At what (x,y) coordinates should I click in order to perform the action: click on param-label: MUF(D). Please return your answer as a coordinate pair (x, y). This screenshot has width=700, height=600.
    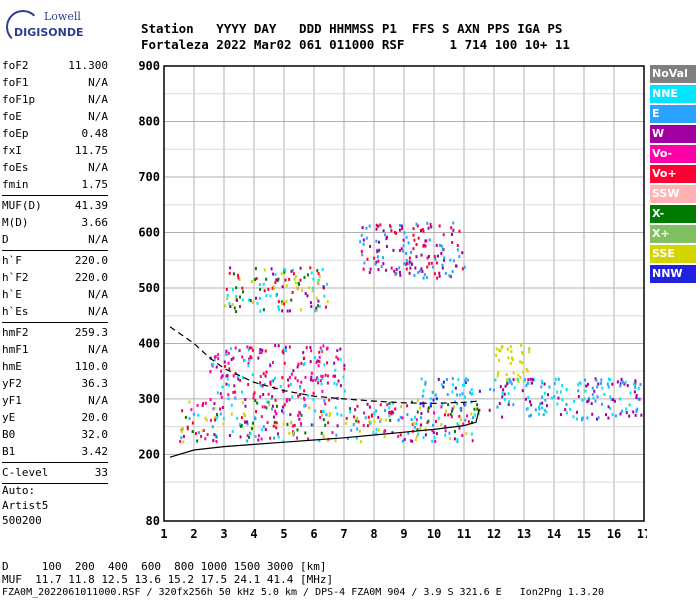
    Looking at the image, I should click on (22, 205).